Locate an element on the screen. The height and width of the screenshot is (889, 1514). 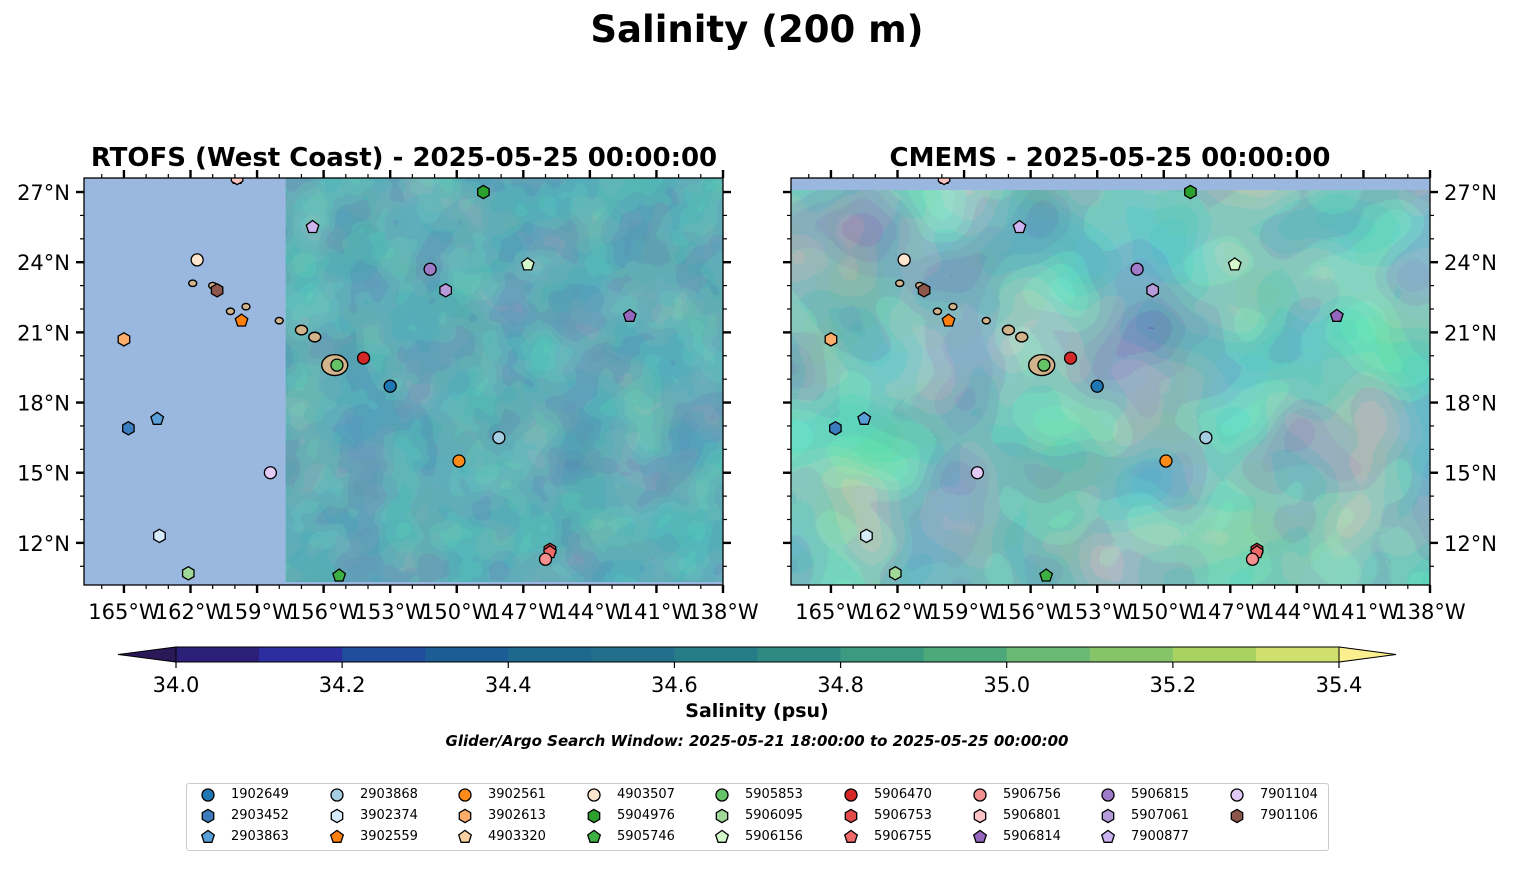
legend-label: 5906470 is located at coordinates (903, 794).